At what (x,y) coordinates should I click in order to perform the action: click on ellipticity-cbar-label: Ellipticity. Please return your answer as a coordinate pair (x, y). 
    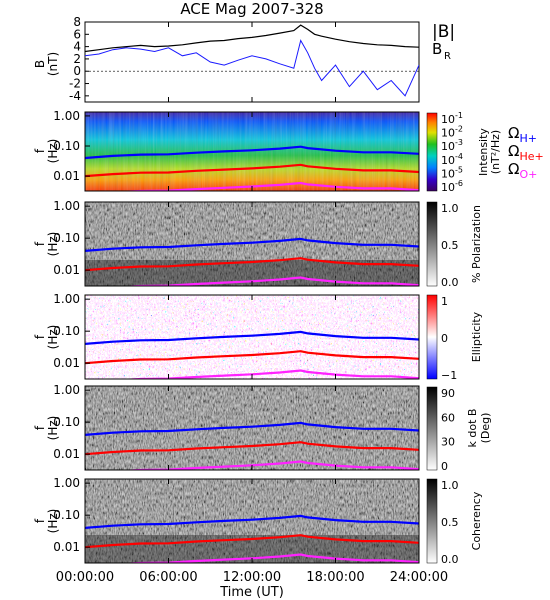
    Looking at the image, I should click on (476, 336).